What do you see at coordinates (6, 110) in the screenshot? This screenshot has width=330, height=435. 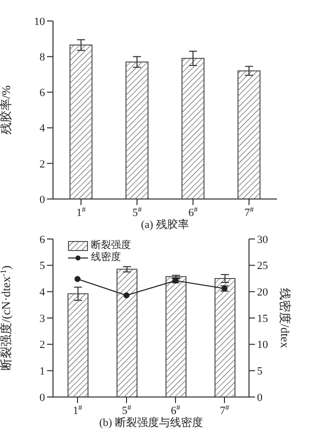 I see `y-axis-title: 残胶率/%` at bounding box center [6, 110].